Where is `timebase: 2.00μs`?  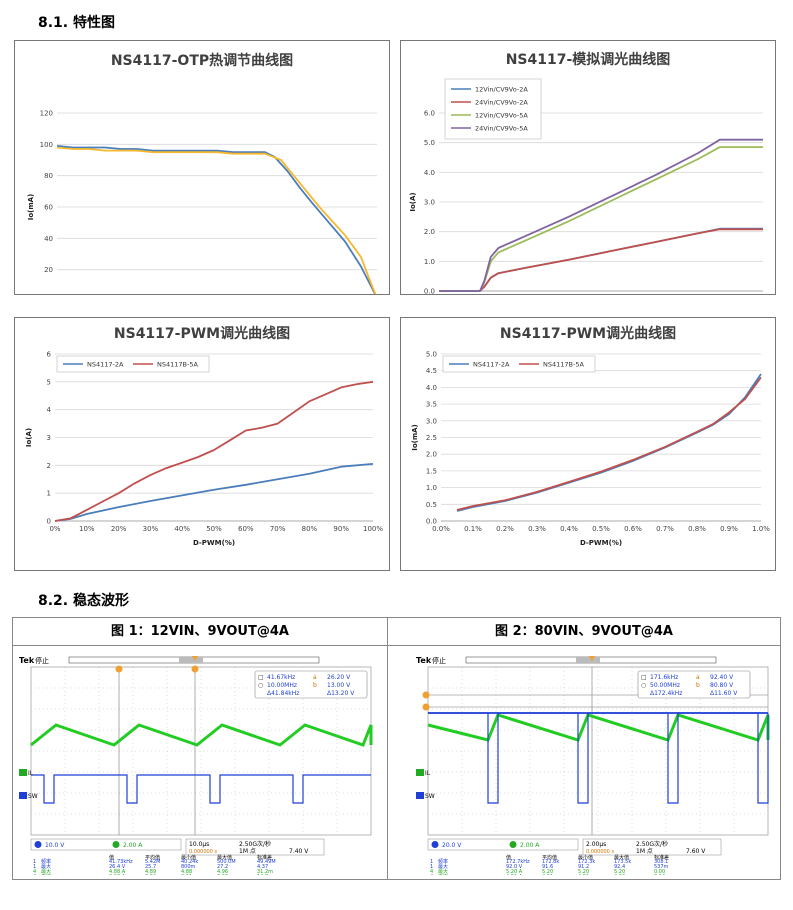 timebase: 2.00μs is located at coordinates (596, 844).